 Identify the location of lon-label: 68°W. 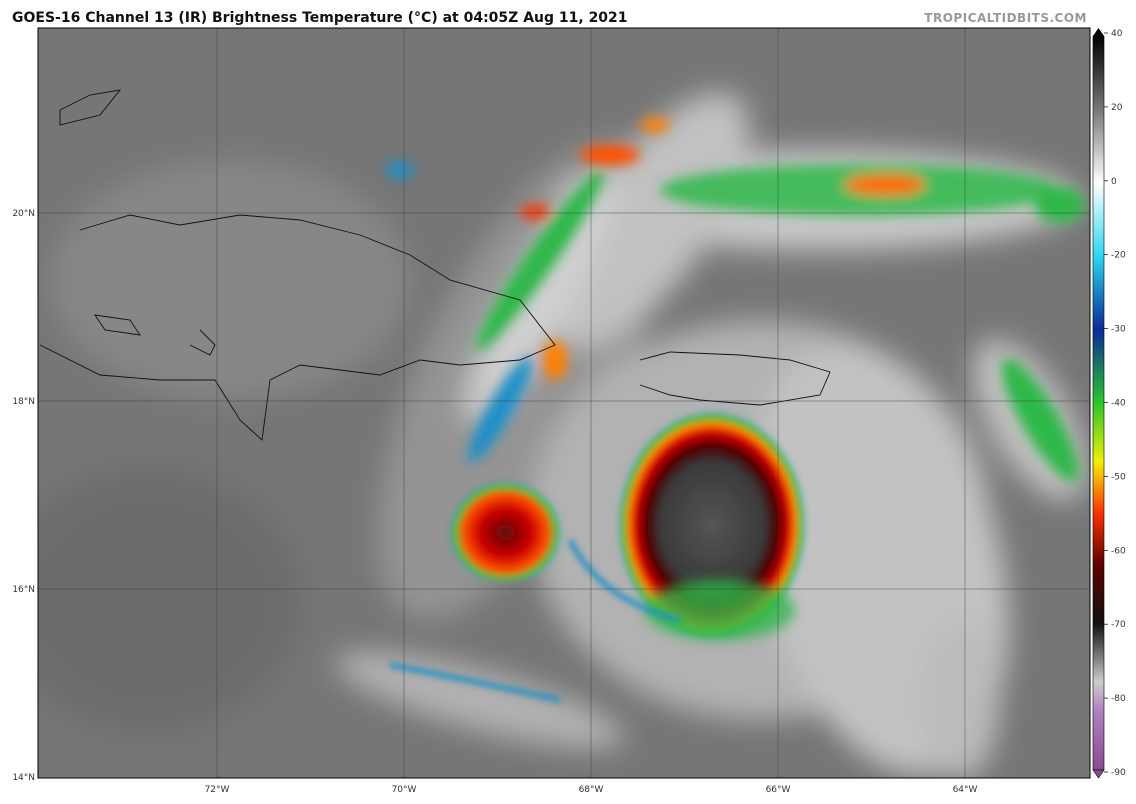
(591, 790).